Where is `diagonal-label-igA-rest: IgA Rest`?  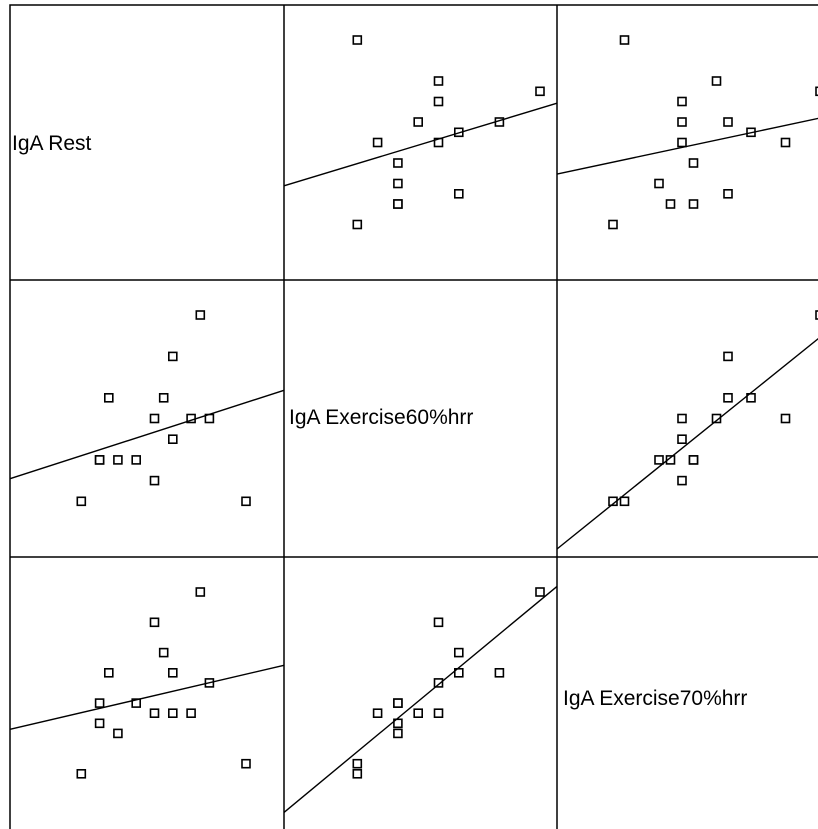 diagonal-label-igA-rest: IgA Rest is located at coordinates (52, 143).